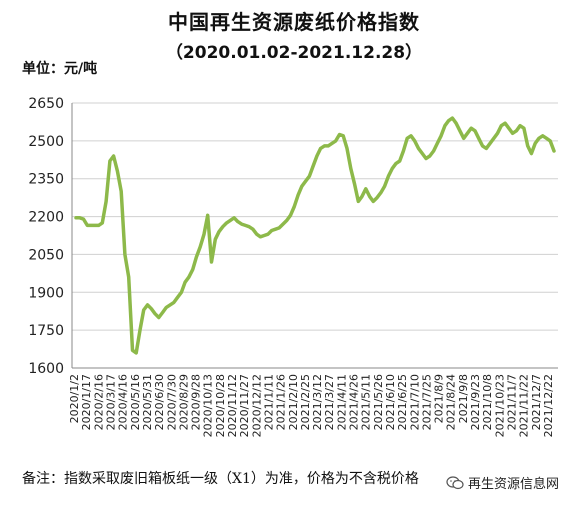  What do you see at coordinates (98, 402) in the screenshot?
I see `x-tick-label: 2020/2/16` at bounding box center [98, 402].